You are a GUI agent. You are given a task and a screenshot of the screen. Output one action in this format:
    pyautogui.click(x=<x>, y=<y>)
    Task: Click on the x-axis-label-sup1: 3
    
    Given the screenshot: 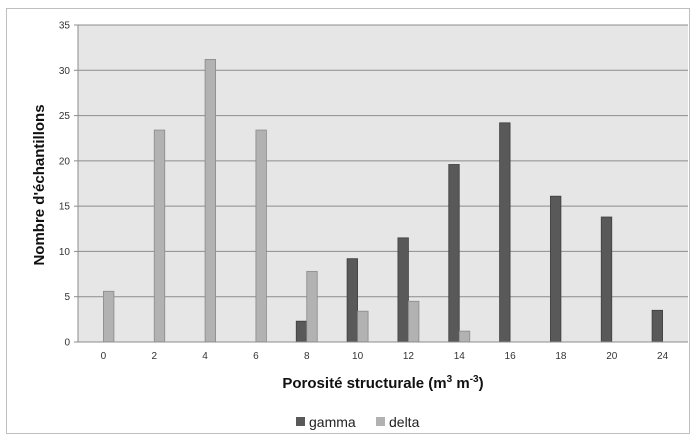 What is the action you would take?
    pyautogui.click(x=450, y=379)
    